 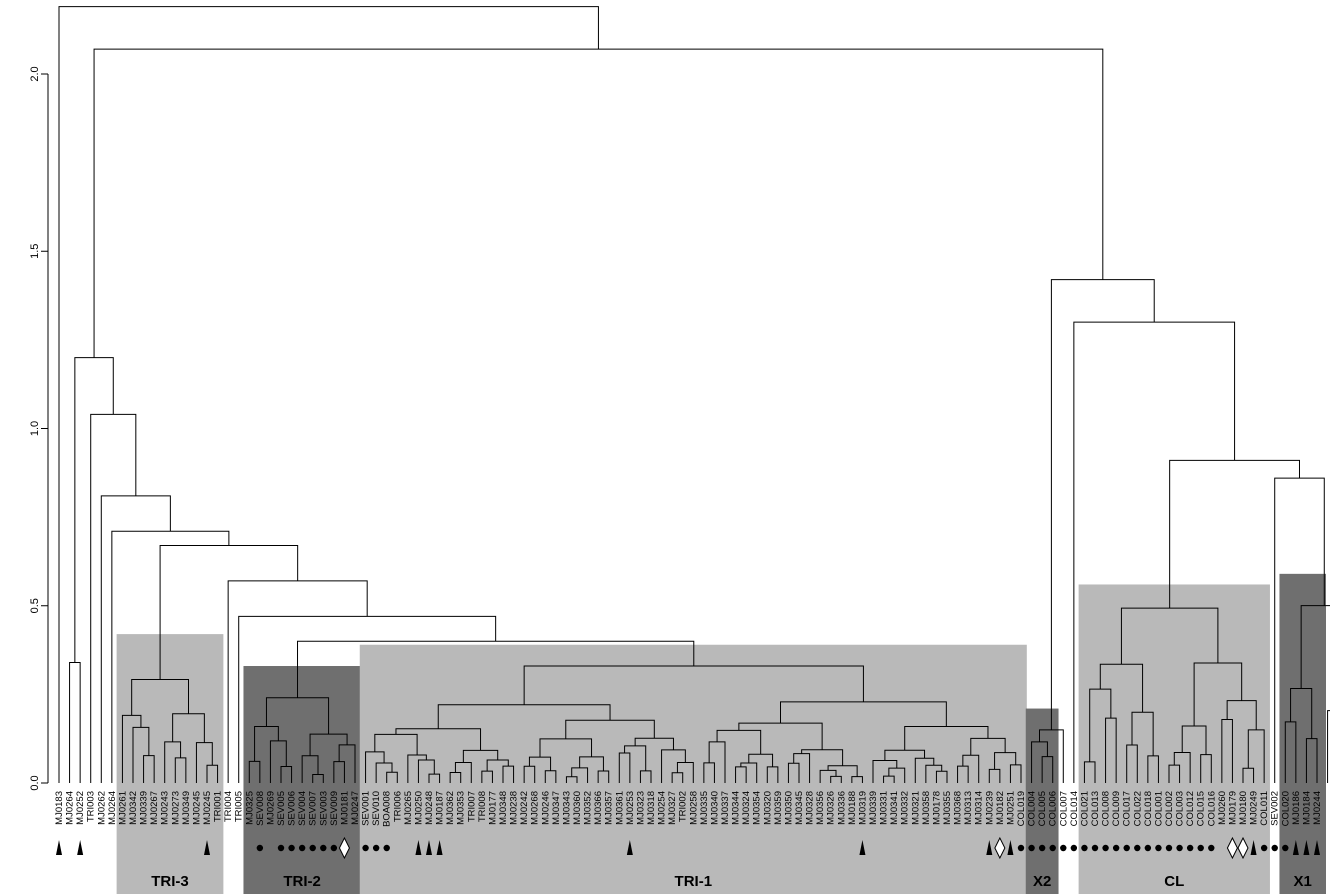 I want to click on leaf-label: SEV001, so click(x=366, y=808).